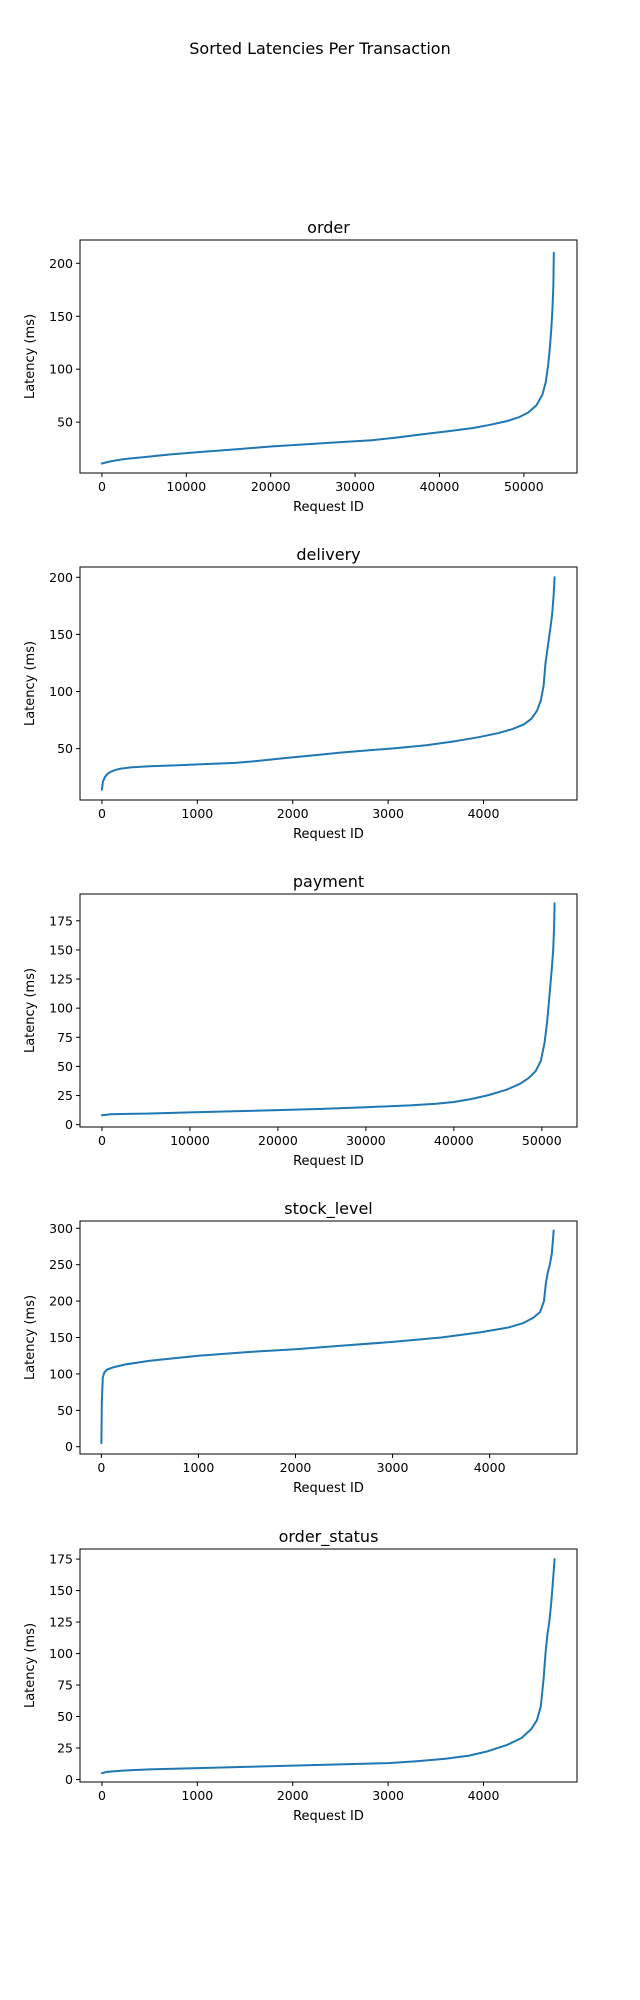 The image size is (640, 2000). Describe the element at coordinates (319, 48) in the screenshot. I see `figure-title: Sorted Latencies Per Transaction` at that location.